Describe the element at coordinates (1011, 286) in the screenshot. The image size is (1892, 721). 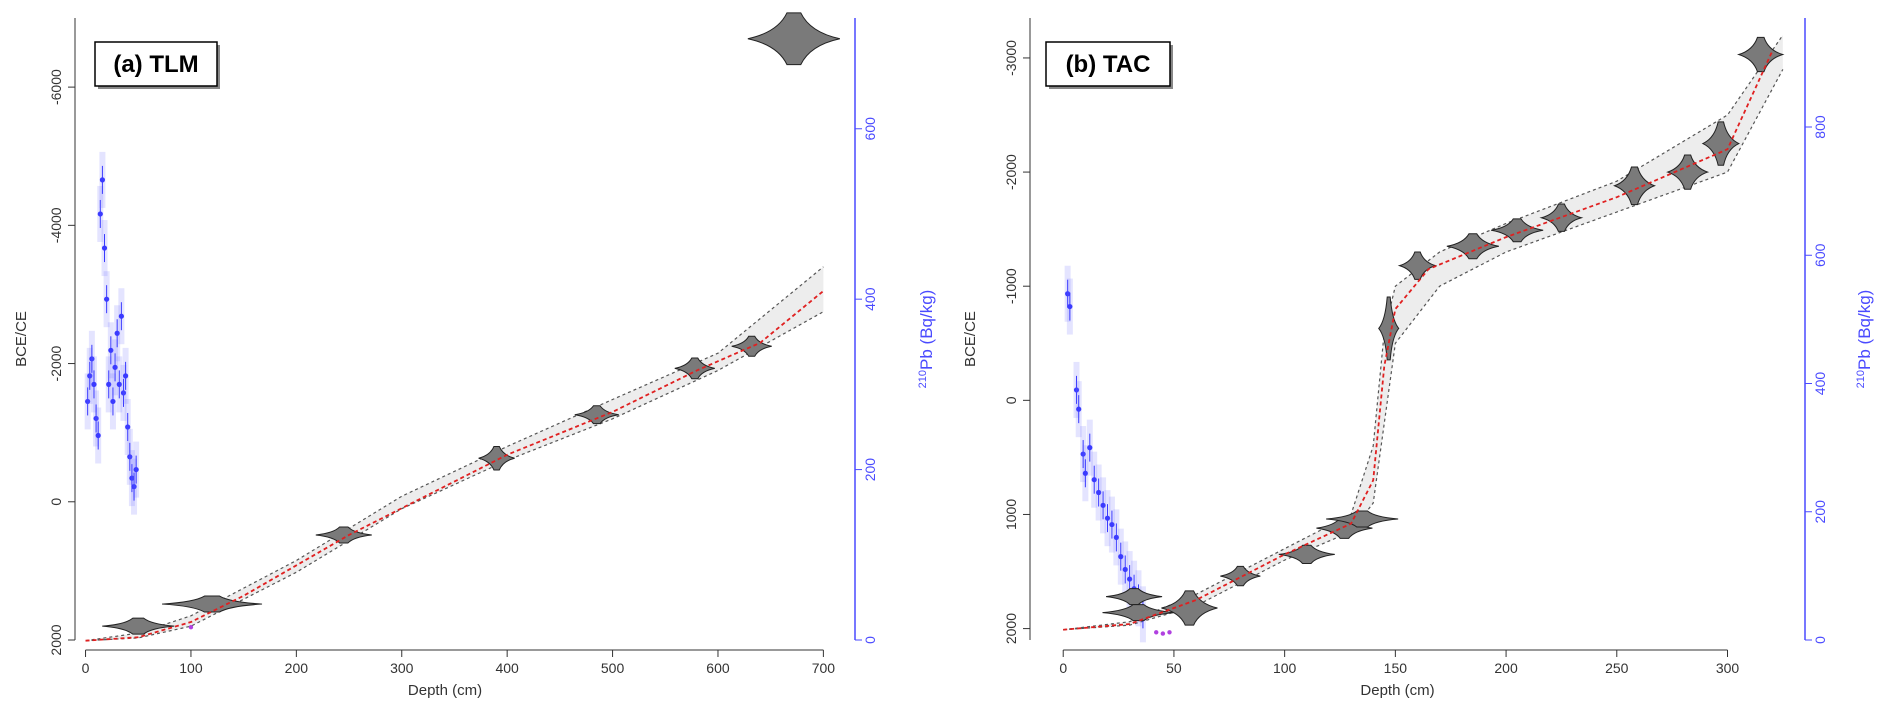
I see `y-tick-label: -1000` at that location.